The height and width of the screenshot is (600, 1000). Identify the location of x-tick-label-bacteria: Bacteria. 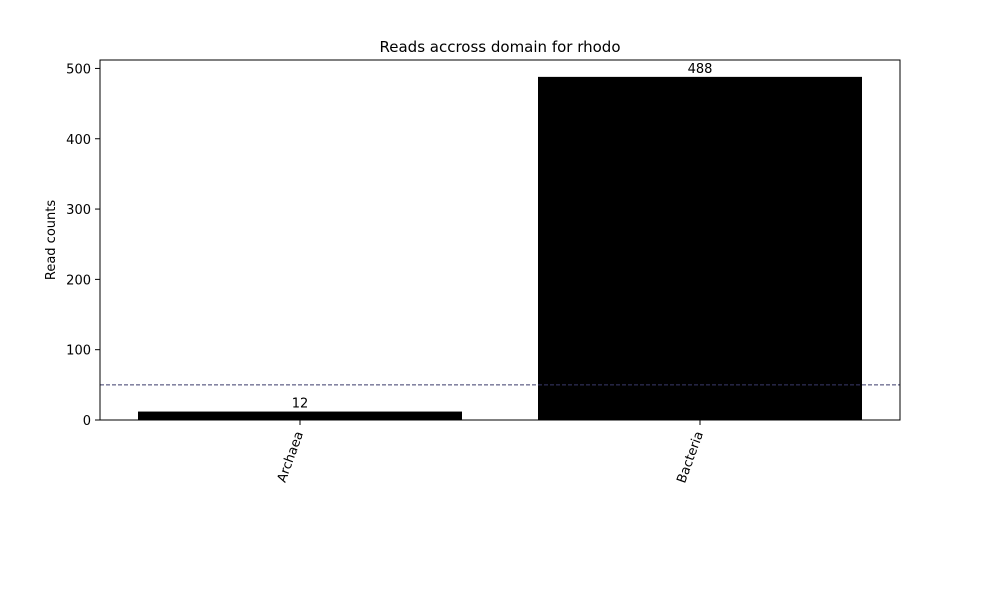
(690, 457).